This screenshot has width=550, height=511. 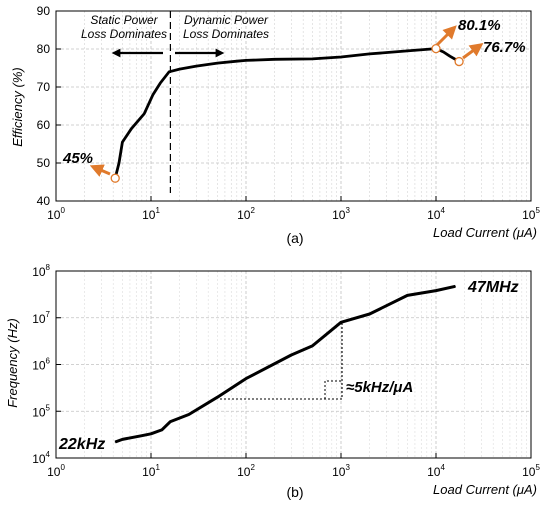 I want to click on slope-triangle, so click(x=281, y=361).